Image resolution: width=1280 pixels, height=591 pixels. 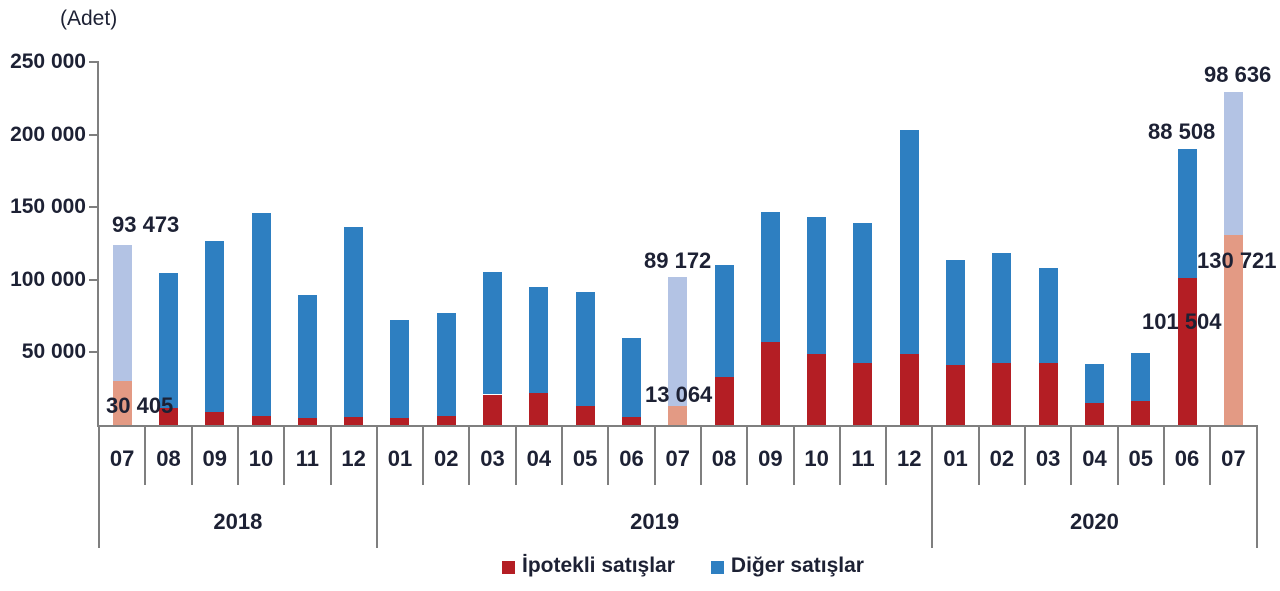 What do you see at coordinates (89, 18) in the screenshot?
I see `y-axis-unit-label: (Adet)` at bounding box center [89, 18].